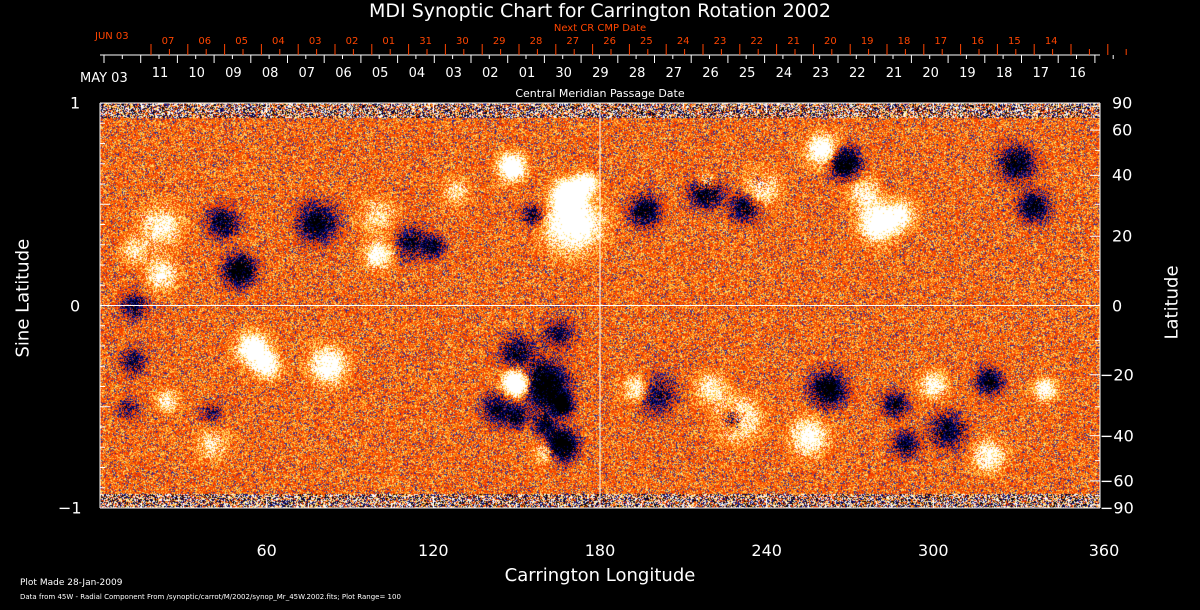 The height and width of the screenshot is (610, 1200). What do you see at coordinates (527, 73) in the screenshot?
I see `cmp-date-label: 01` at bounding box center [527, 73].